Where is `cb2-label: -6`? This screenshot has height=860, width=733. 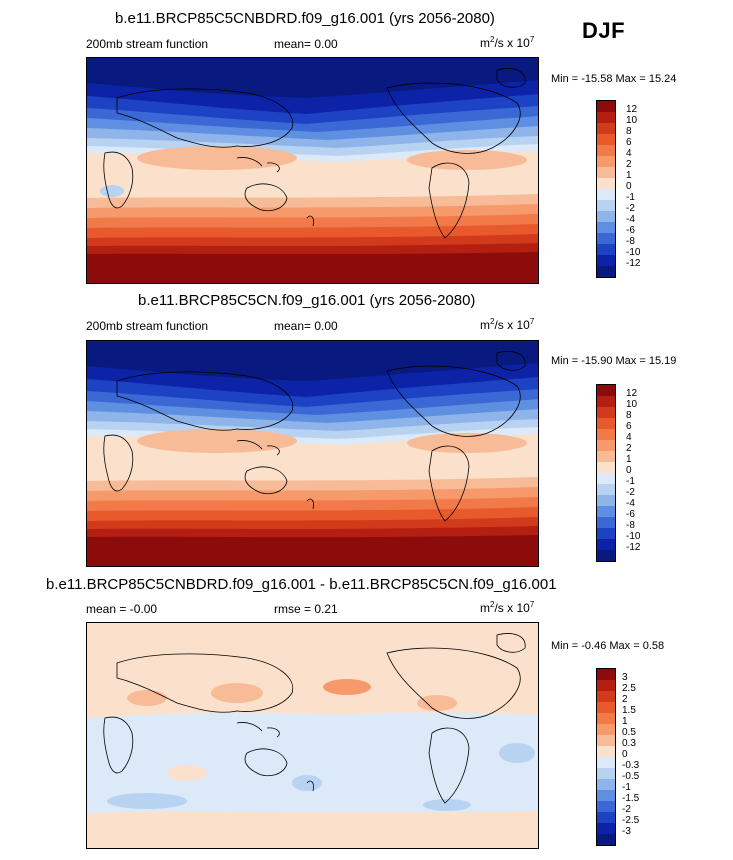
cb2-label: -6 is located at coordinates (630, 514).